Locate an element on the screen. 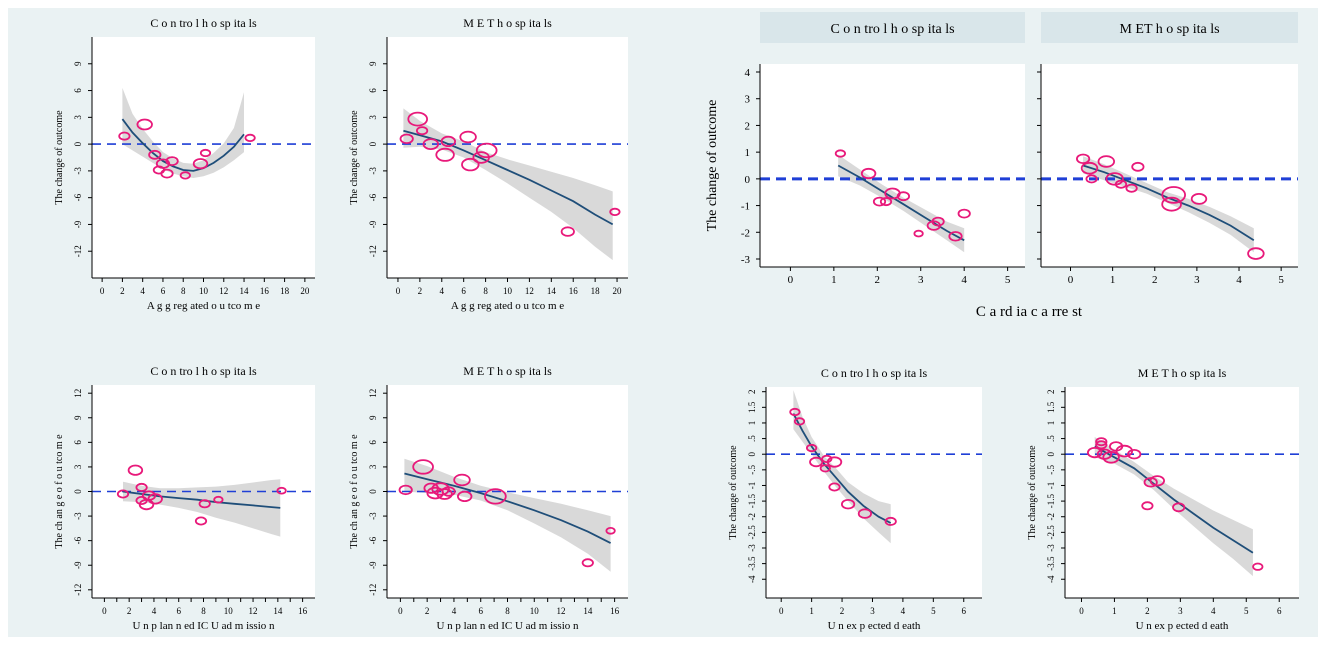  x-axis-label: U n ex p ected d eath is located at coordinates (1182, 626).